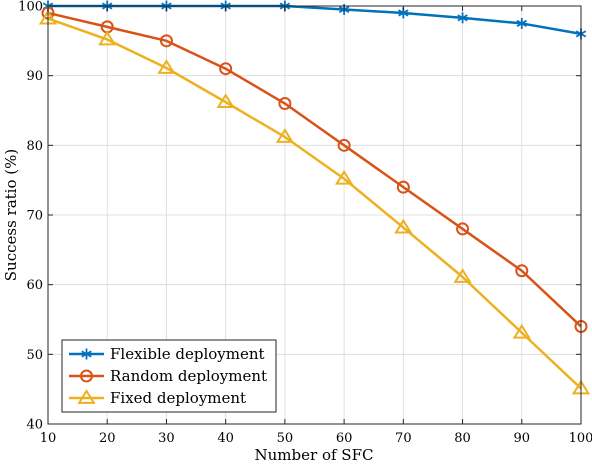 The width and height of the screenshot is (592, 464). What do you see at coordinates (187, 354) in the screenshot?
I see `legend-label: Flexible deployment` at bounding box center [187, 354].